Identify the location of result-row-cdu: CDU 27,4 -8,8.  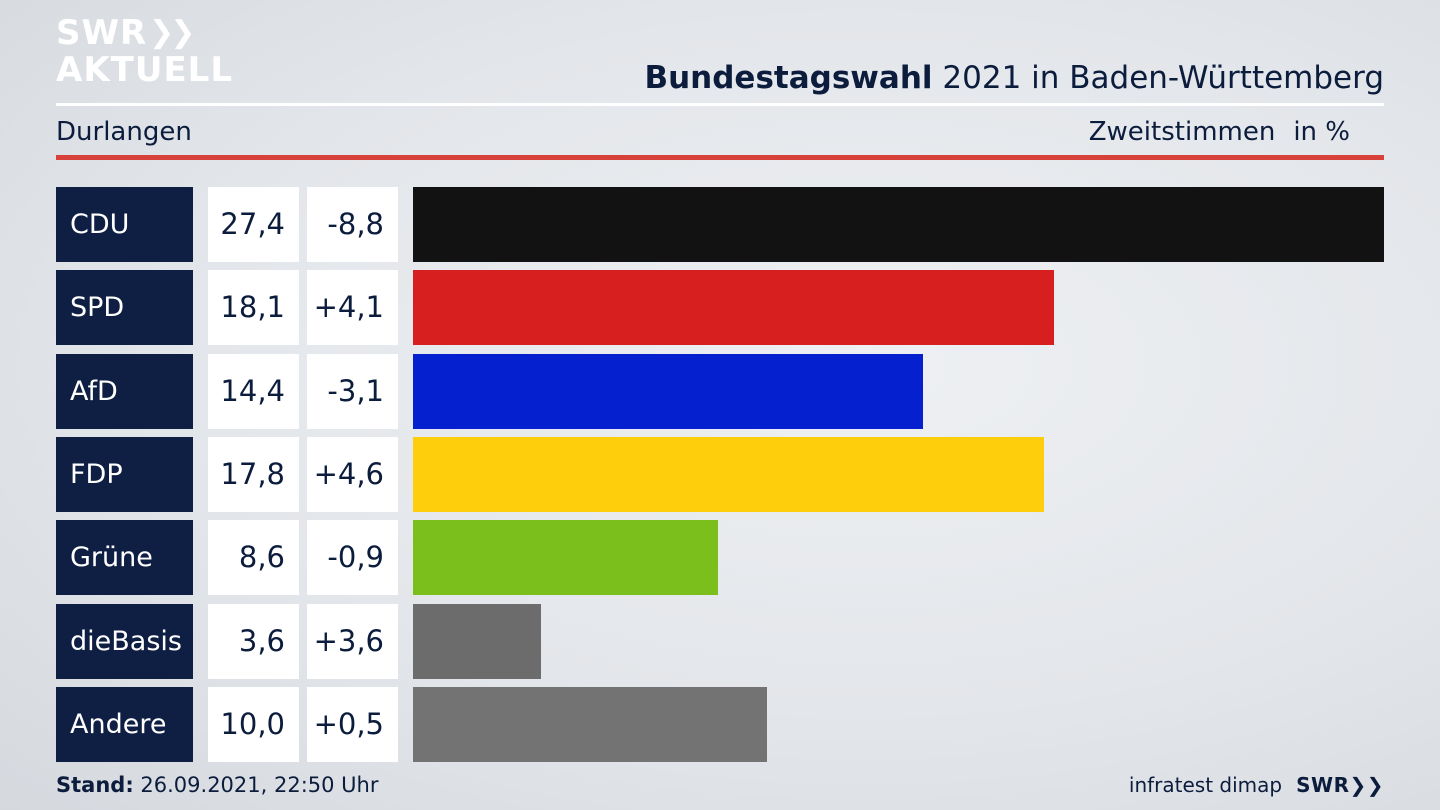
(720, 224).